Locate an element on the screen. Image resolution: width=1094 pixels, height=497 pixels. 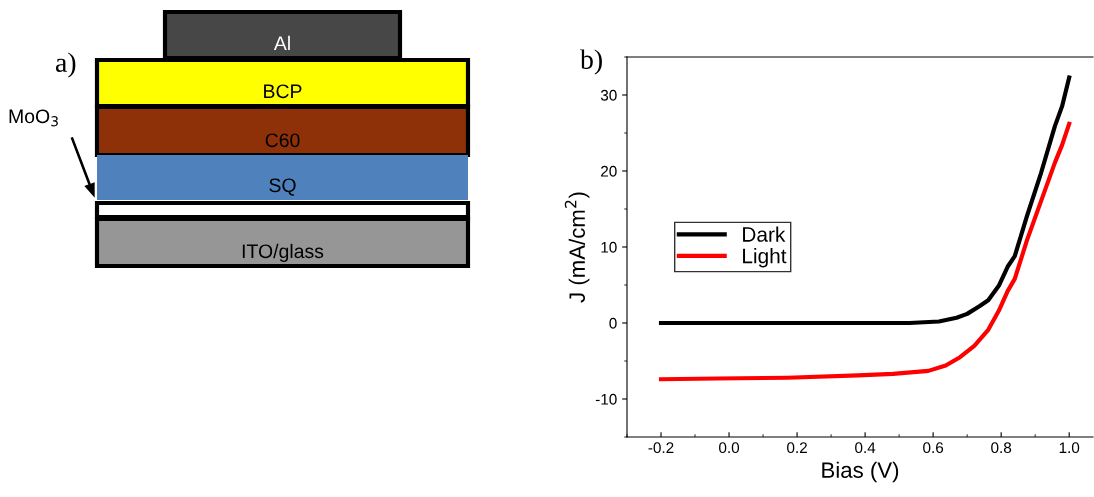
y-tick-label: 20 is located at coordinates (609, 171).